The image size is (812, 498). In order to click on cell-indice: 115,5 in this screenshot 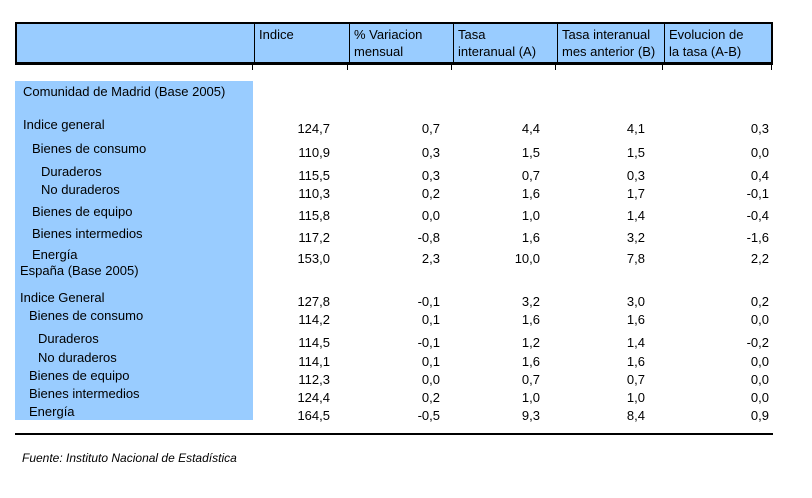, I will do `click(314, 175)`.